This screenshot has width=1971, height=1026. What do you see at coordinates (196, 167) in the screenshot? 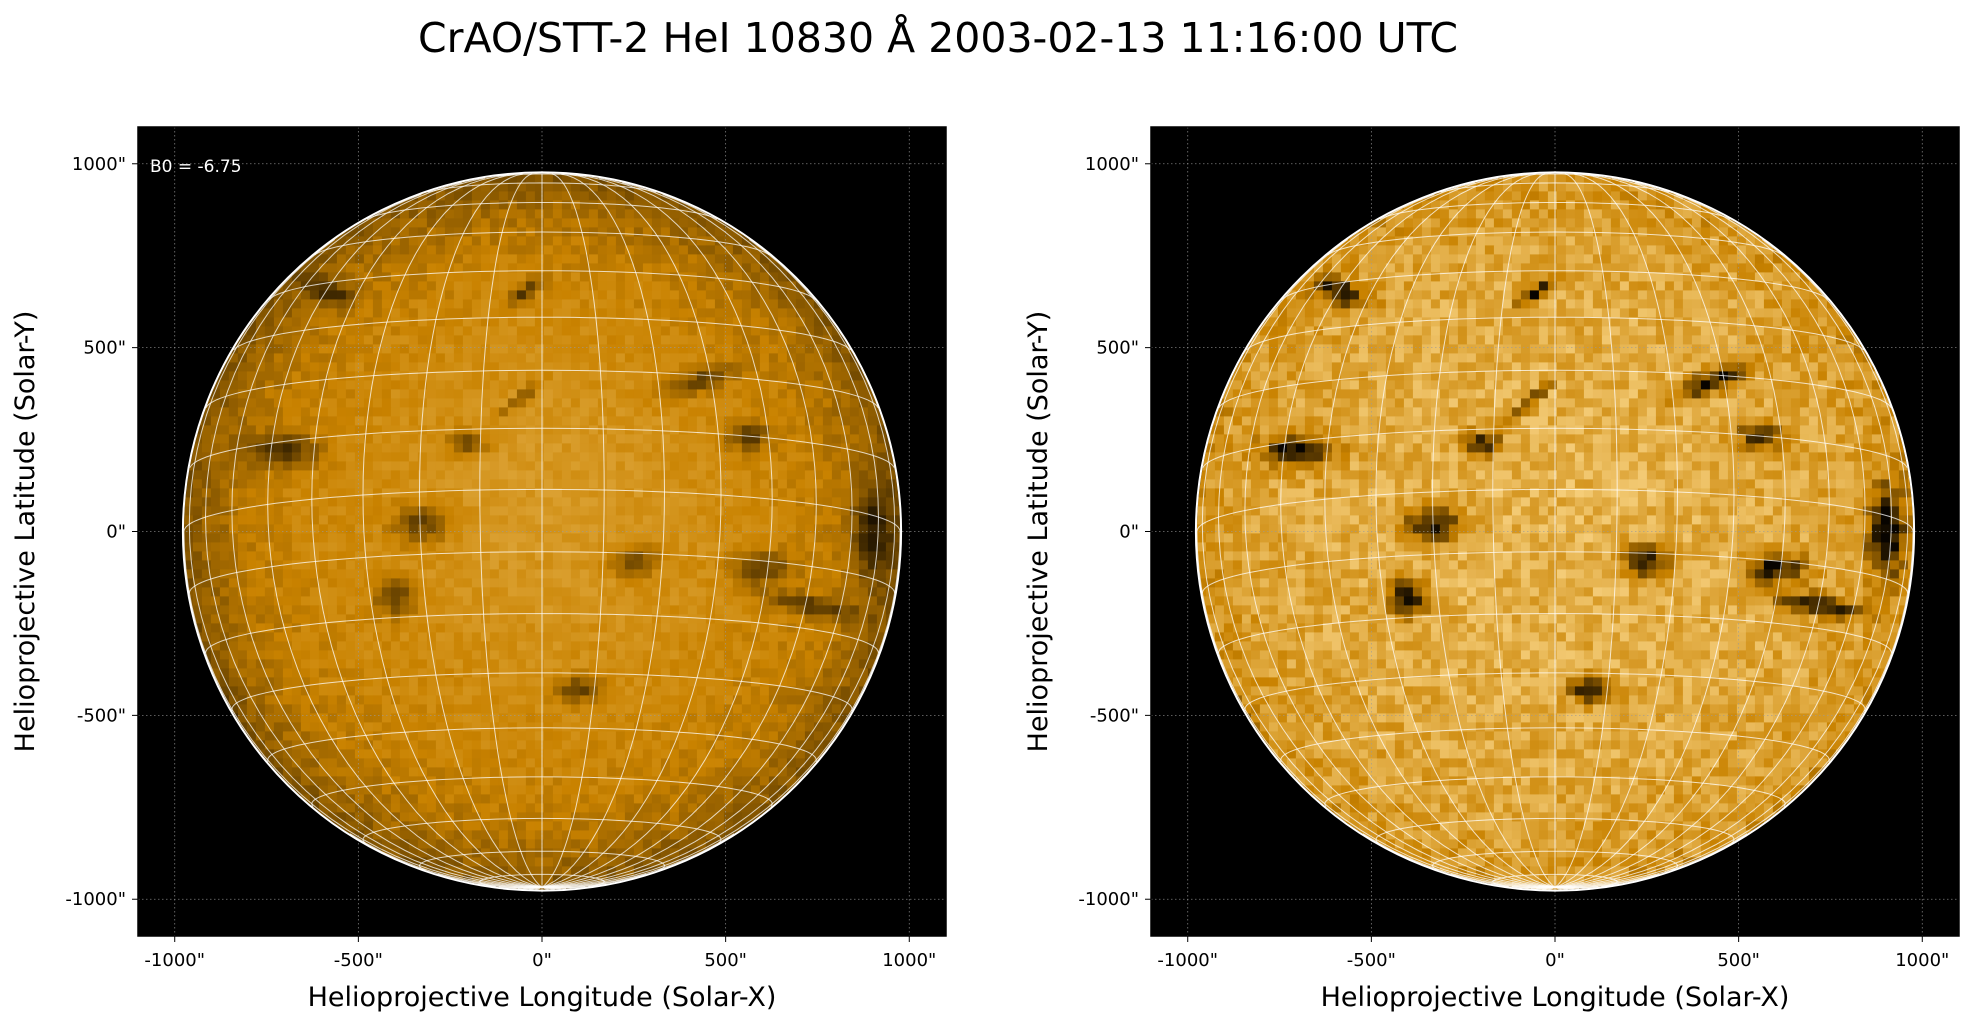
I see `b0-annotation: B0 = -6.75` at bounding box center [196, 167].